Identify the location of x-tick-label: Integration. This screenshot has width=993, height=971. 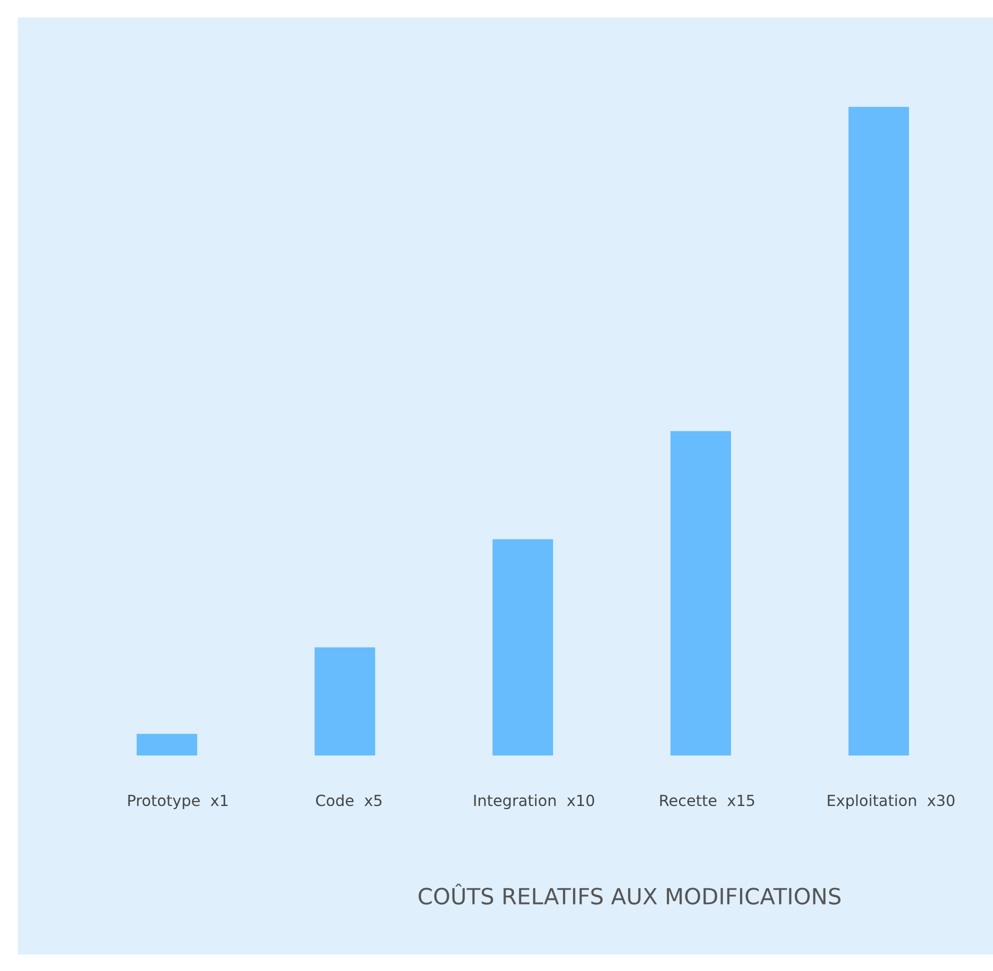
(515, 802).